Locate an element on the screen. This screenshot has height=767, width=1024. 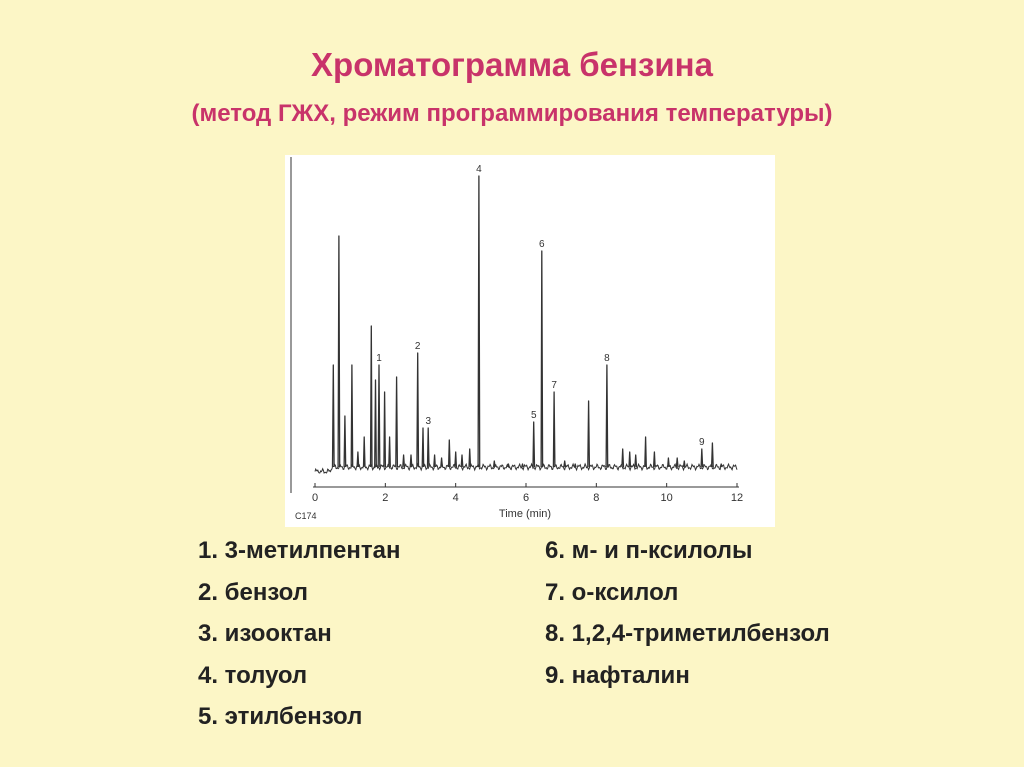
peak-number-label: 4 is located at coordinates (479, 169).